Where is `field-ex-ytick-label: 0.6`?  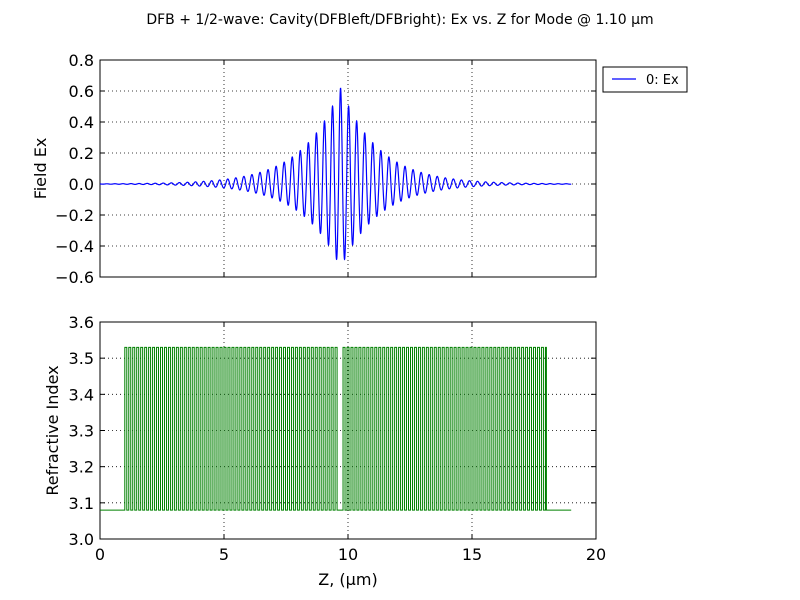 field-ex-ytick-label: 0.6 is located at coordinates (81, 91).